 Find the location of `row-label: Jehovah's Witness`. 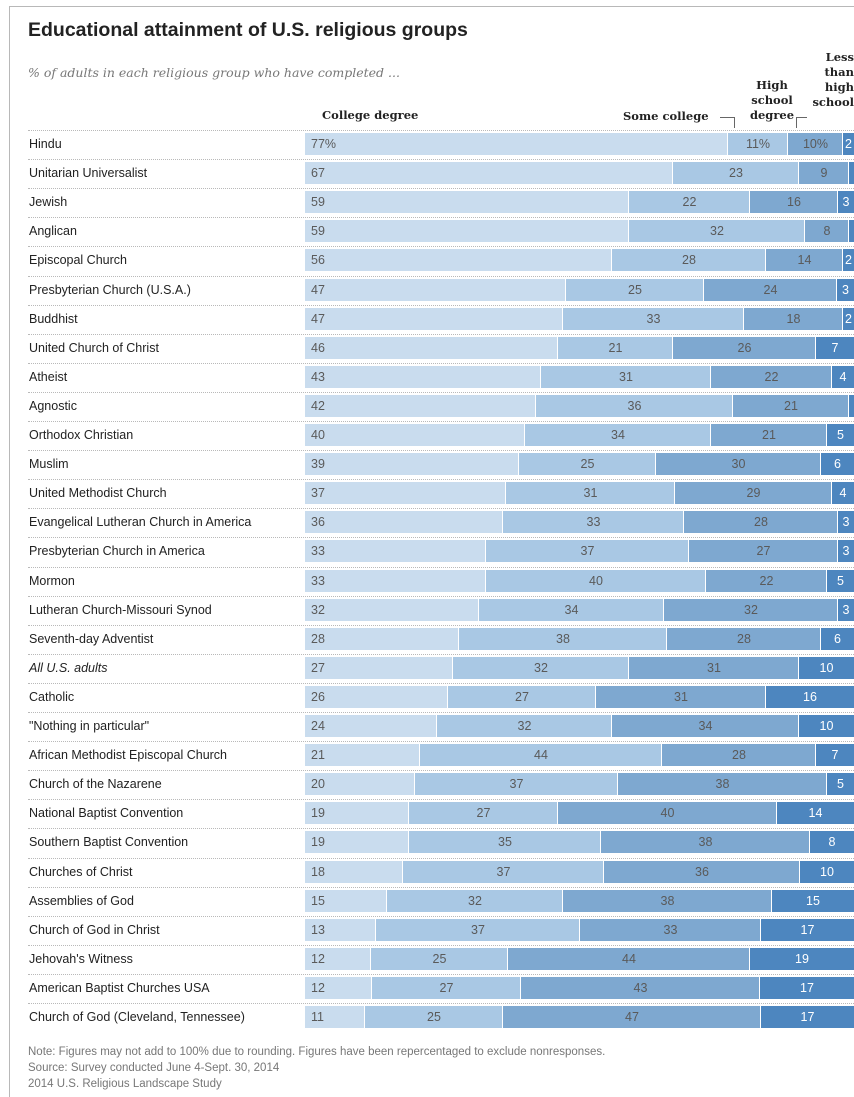

row-label: Jehovah's Witness is located at coordinates (81, 959).